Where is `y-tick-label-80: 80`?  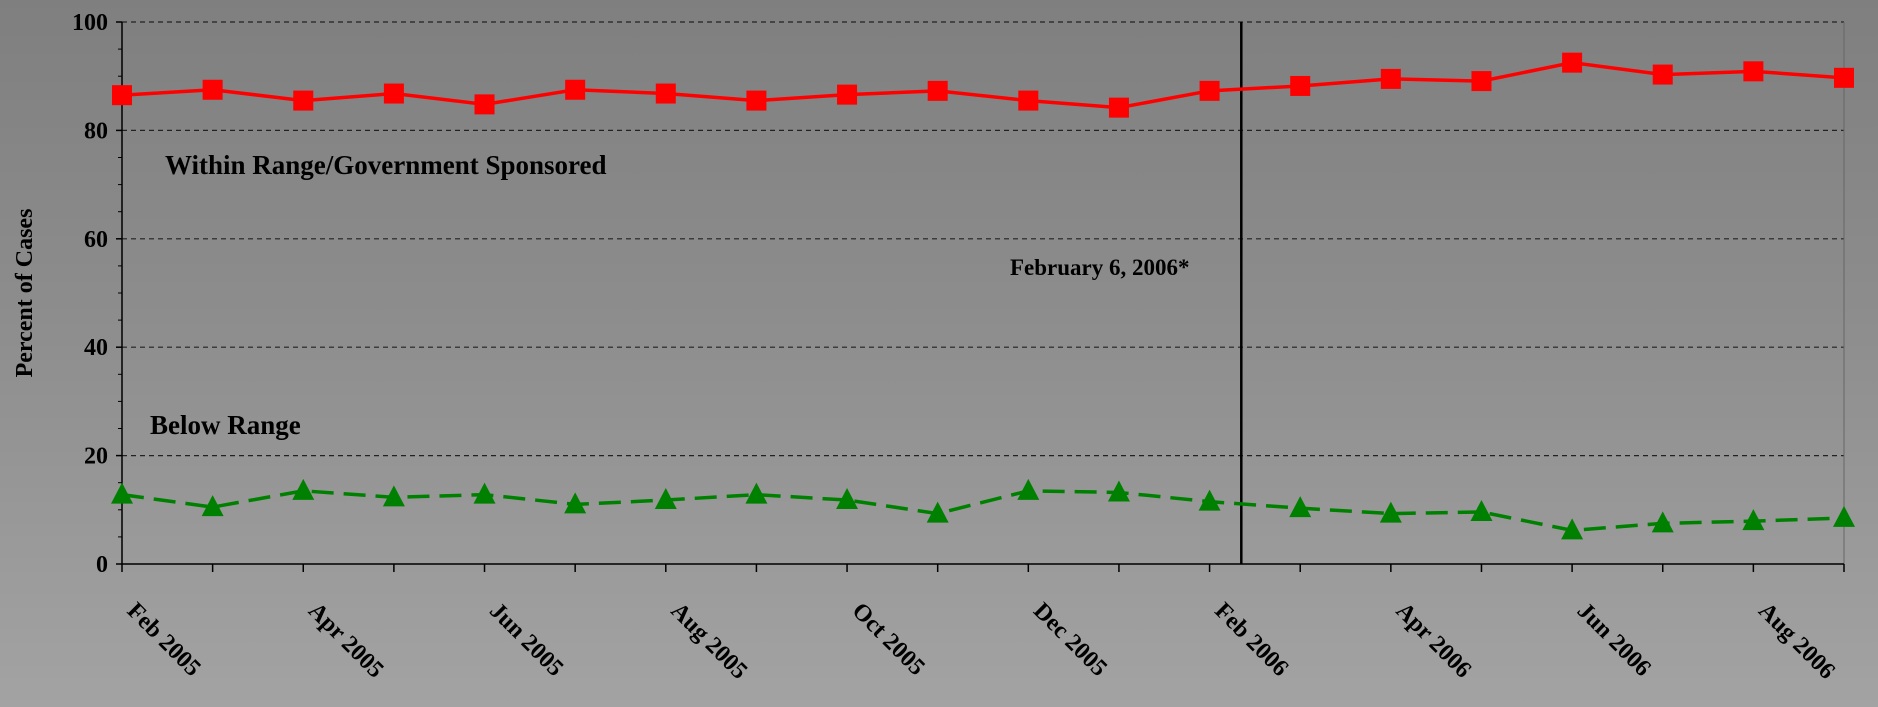 y-tick-label-80: 80 is located at coordinates (96, 131).